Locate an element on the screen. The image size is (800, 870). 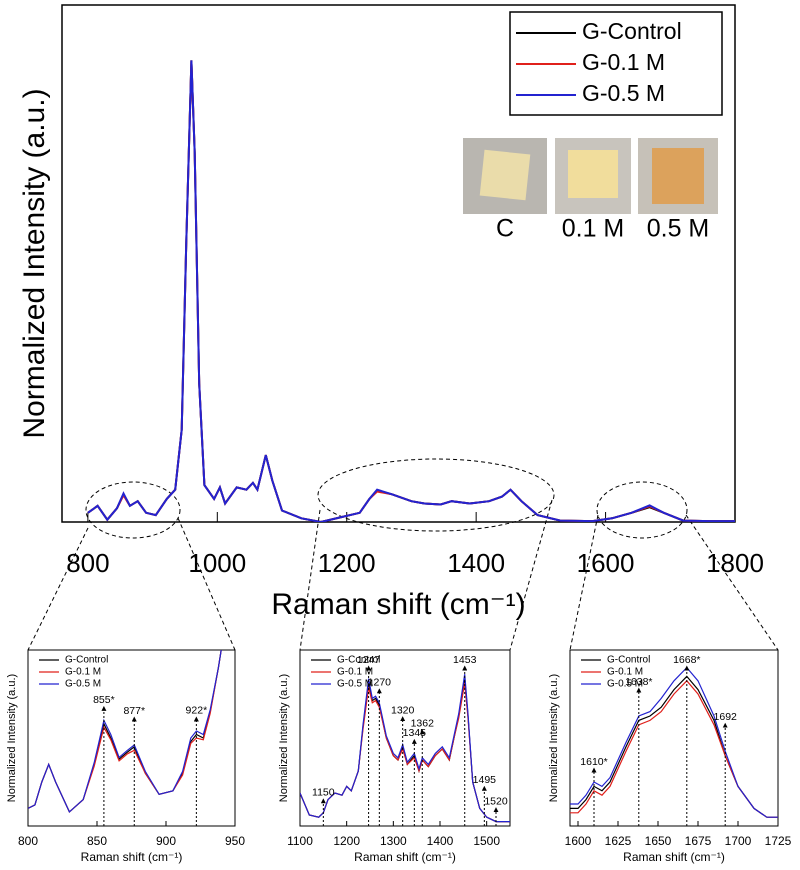
sample-photos is located at coordinates (590, 176).